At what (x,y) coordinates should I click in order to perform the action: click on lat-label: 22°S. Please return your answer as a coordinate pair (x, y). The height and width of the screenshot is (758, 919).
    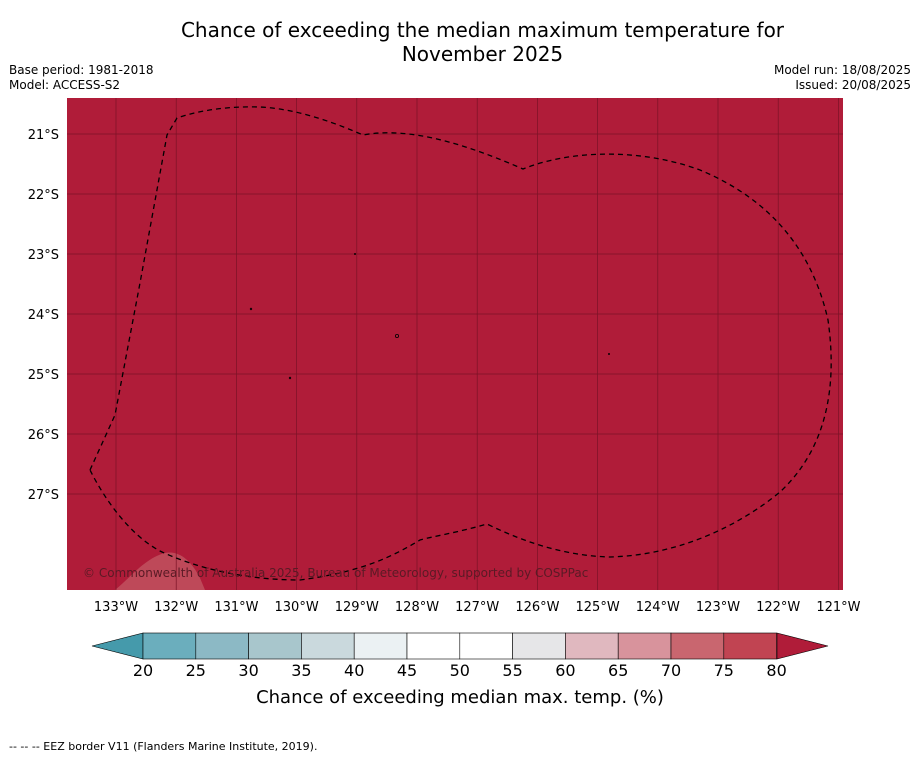
    Looking at the image, I should click on (43, 195).